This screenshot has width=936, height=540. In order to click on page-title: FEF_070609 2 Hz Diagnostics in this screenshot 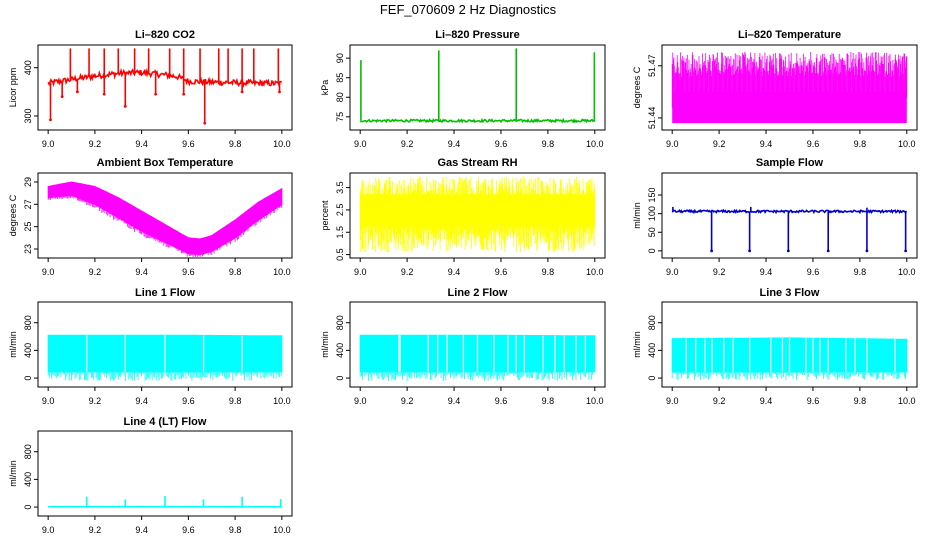, I will do `click(468, 9)`.